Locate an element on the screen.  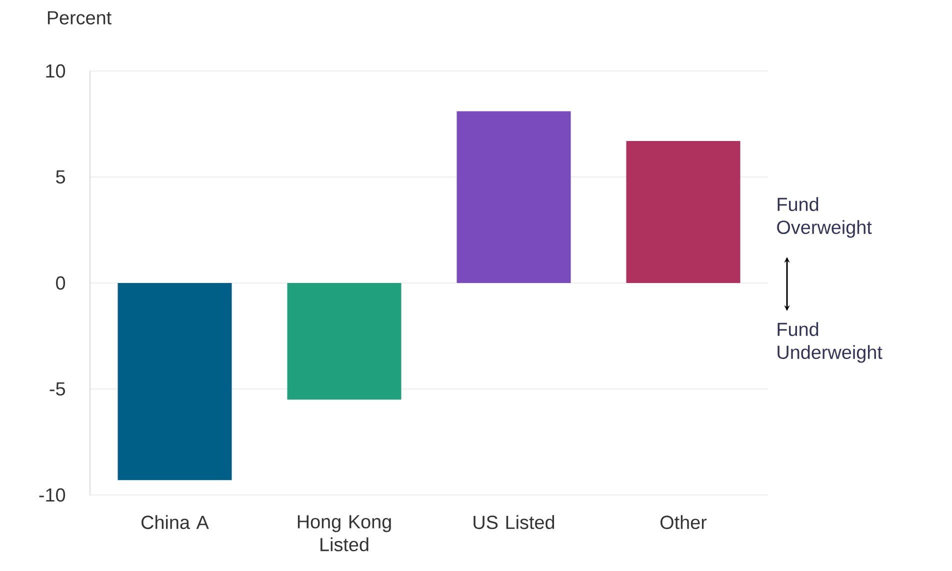
x-tick-label: Hong Kong Listed is located at coordinates (344, 533).